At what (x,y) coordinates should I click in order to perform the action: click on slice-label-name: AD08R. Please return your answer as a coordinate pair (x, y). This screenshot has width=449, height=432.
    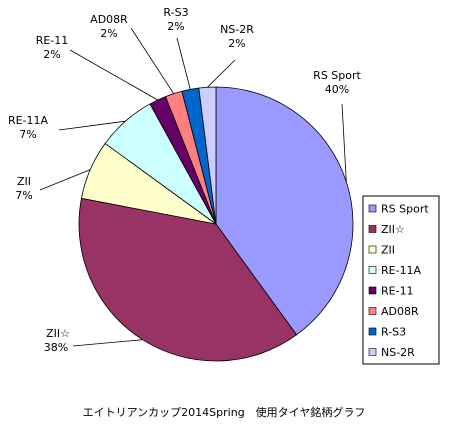
    Looking at the image, I should click on (109, 19).